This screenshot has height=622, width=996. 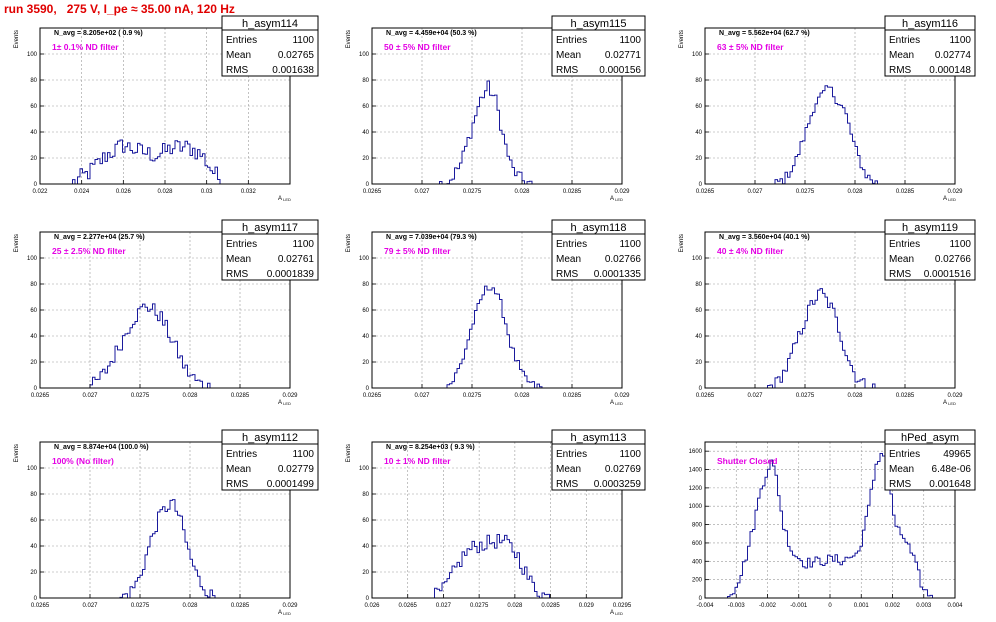 What do you see at coordinates (270, 24) in the screenshot?
I see `histogram-name: h_asym114` at bounding box center [270, 24].